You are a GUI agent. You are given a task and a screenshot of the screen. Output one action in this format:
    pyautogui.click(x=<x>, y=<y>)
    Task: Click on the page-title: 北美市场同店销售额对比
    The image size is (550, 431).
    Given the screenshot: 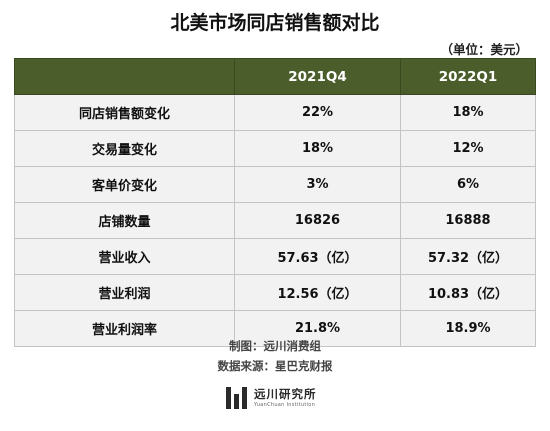 What is the action you would take?
    pyautogui.click(x=275, y=23)
    